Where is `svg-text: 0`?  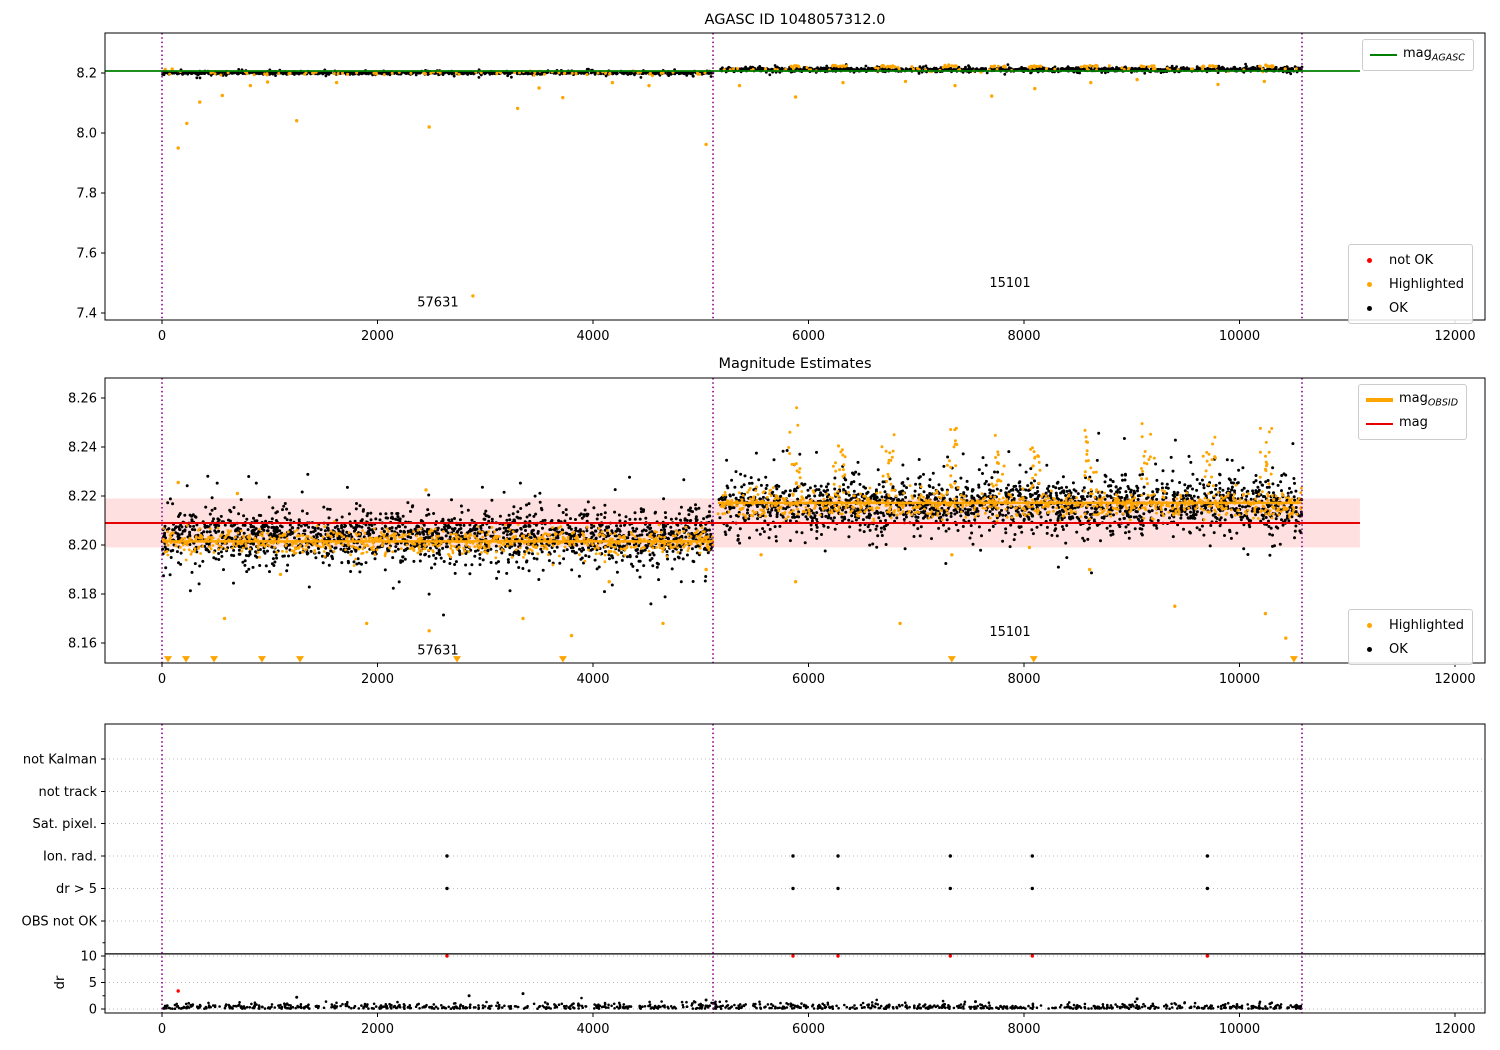
svg-text: 0 is located at coordinates (162, 336).